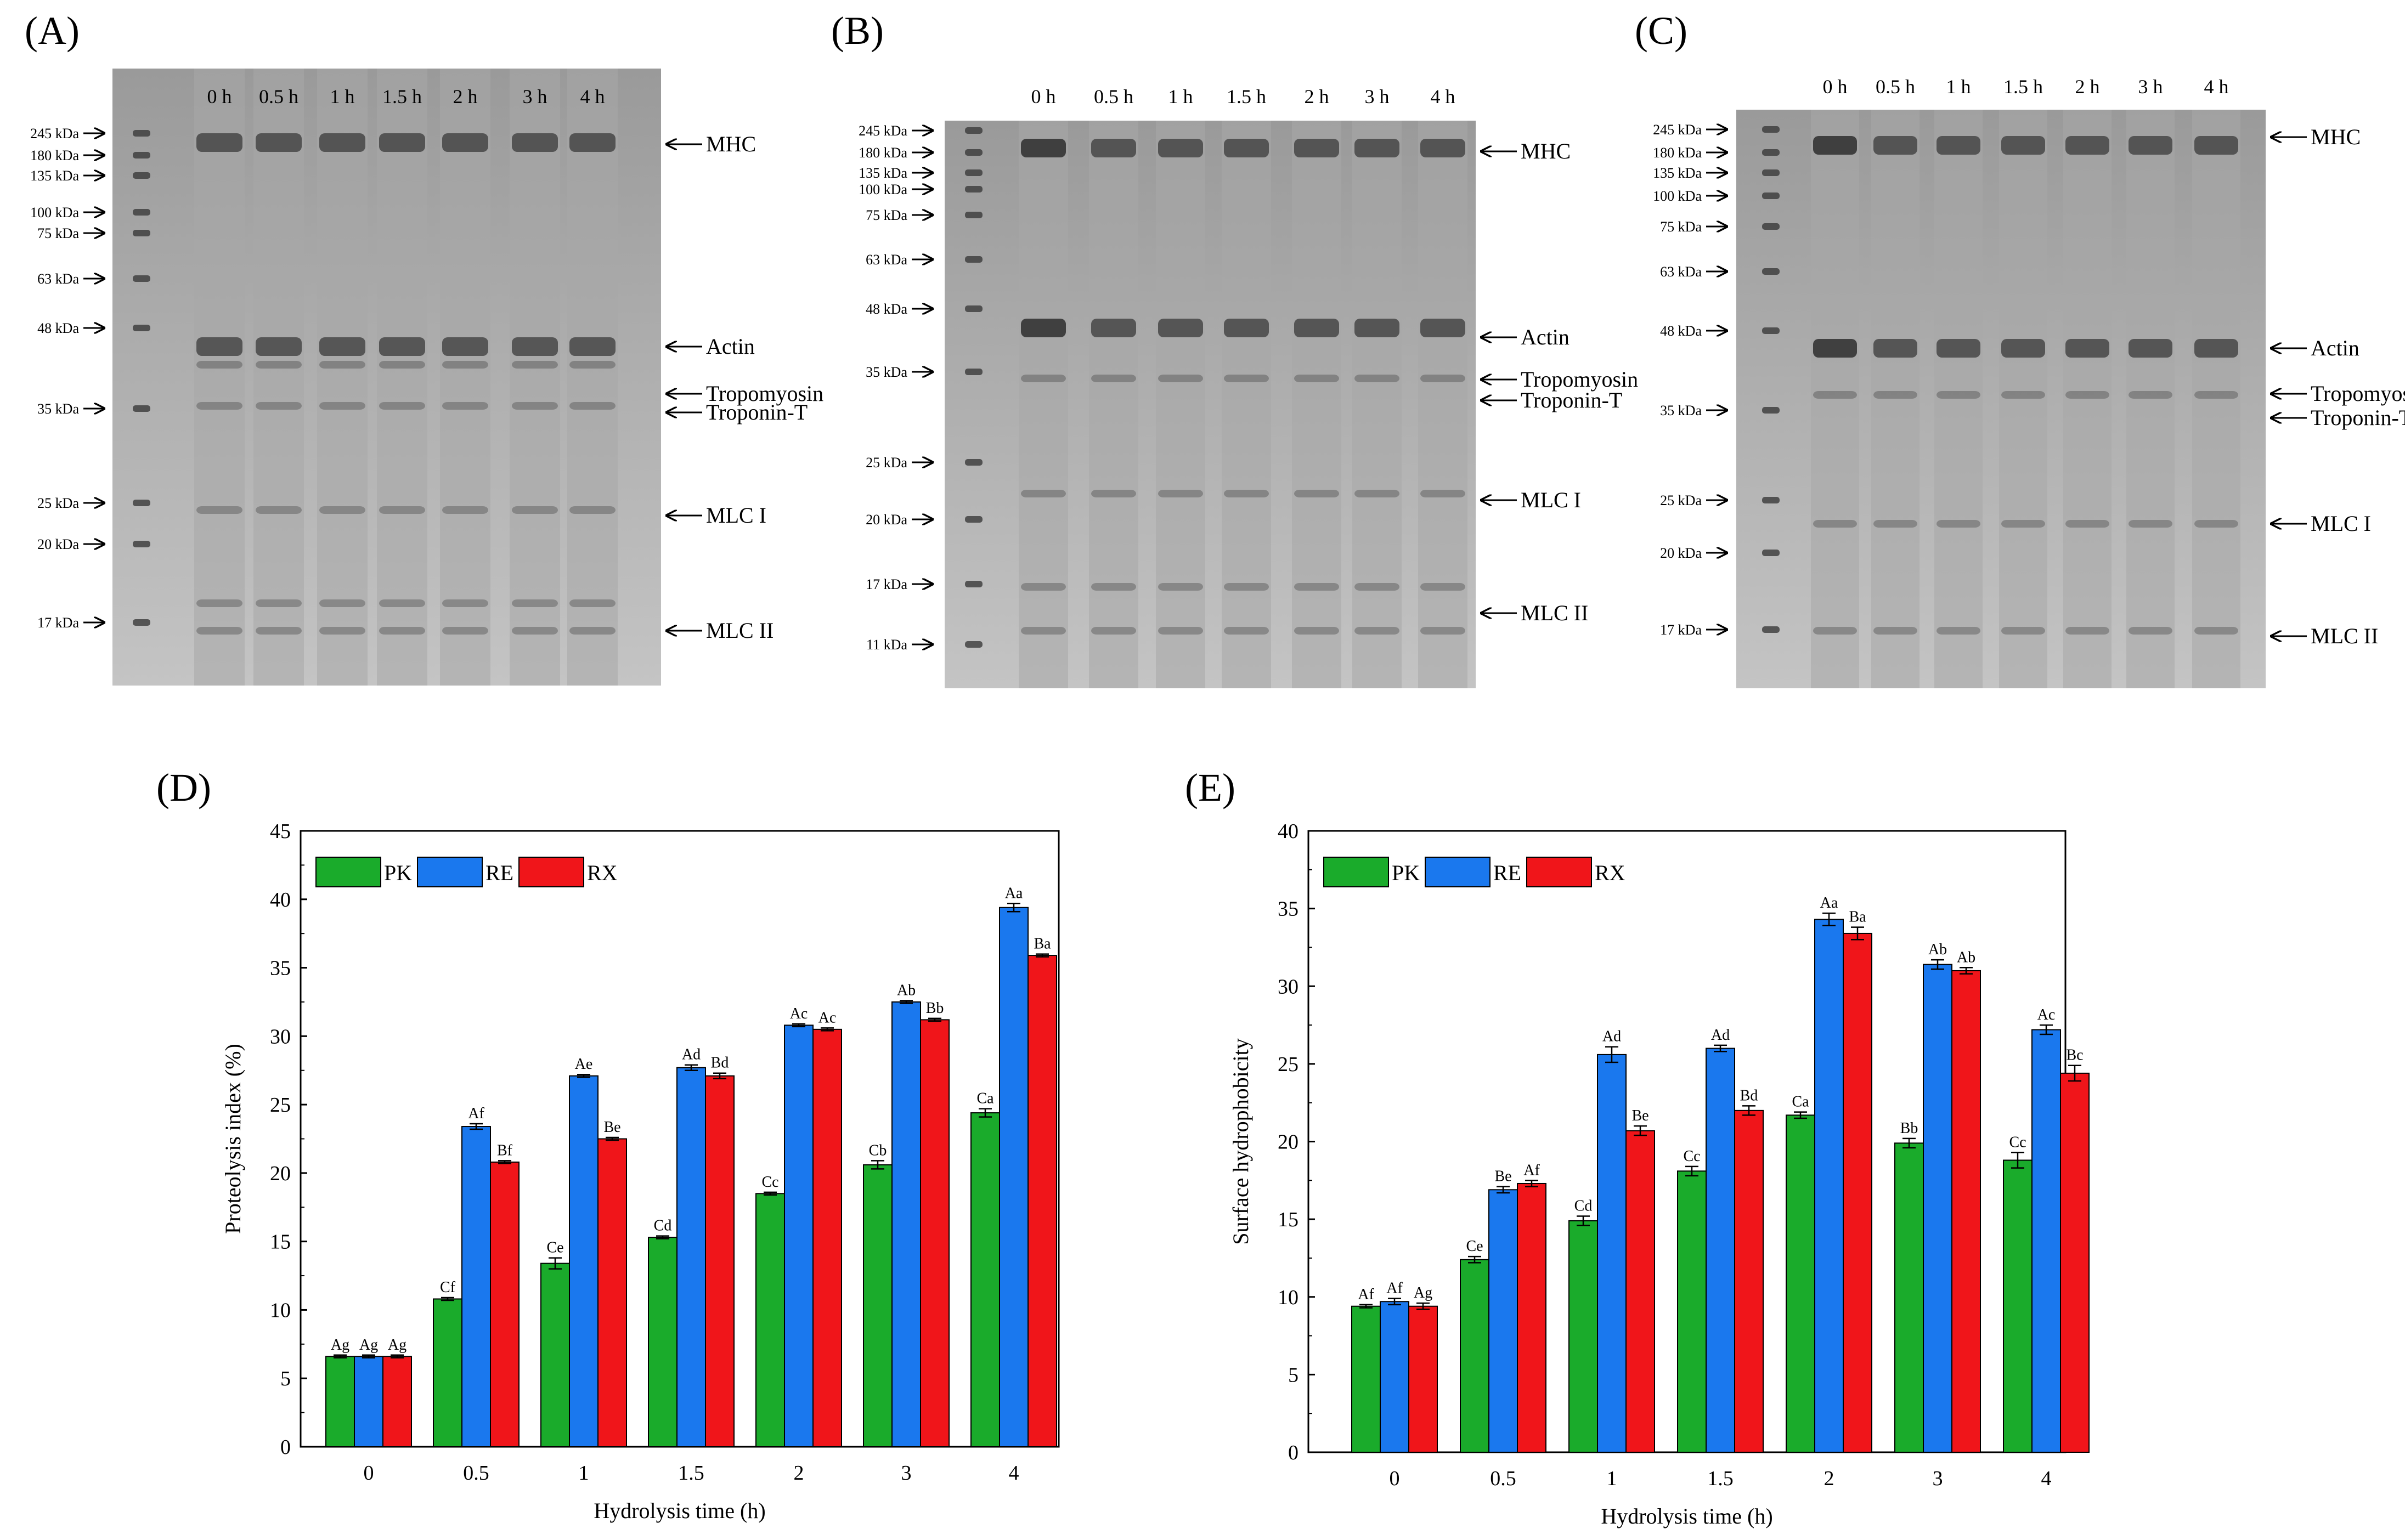 The height and width of the screenshot is (1540, 2405). Describe the element at coordinates (1958, 87) in the screenshot. I see `lane-label: 1 h` at that location.